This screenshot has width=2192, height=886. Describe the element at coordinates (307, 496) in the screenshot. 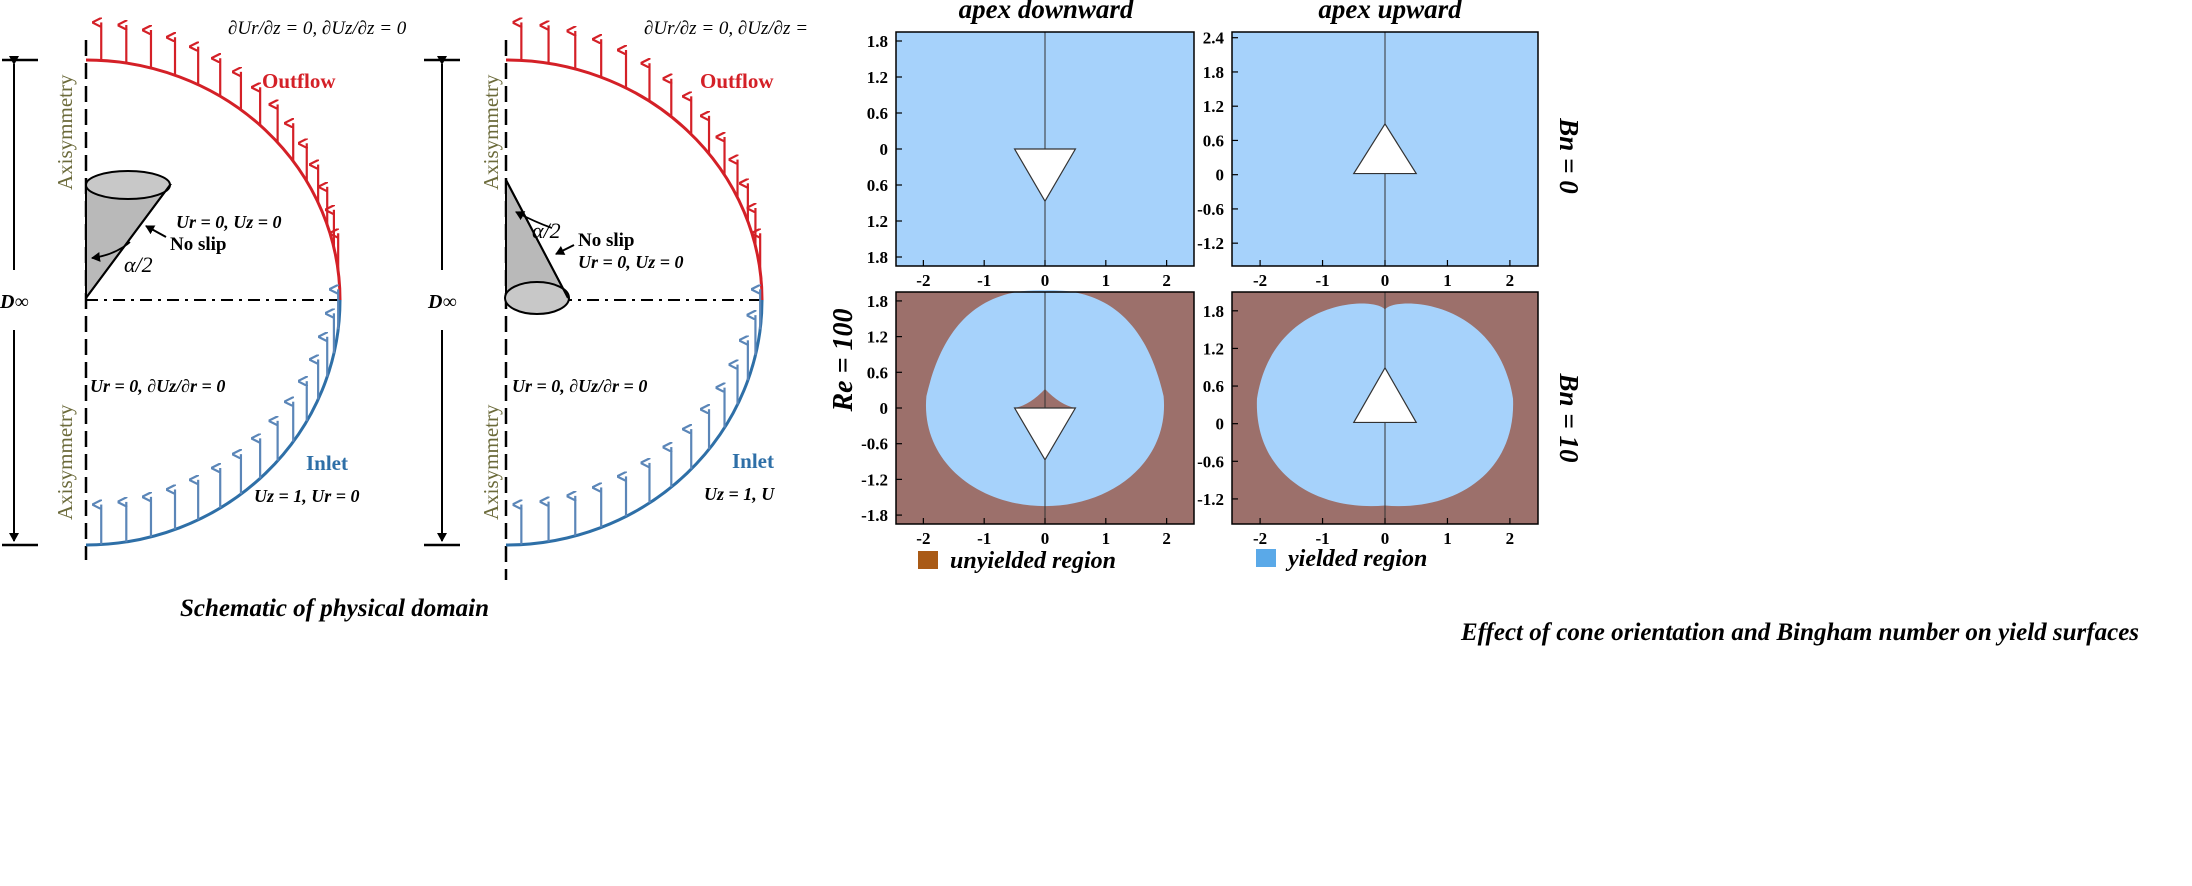

I see `inlet-bc-text: Uz = 1, Ur = 0` at that location.